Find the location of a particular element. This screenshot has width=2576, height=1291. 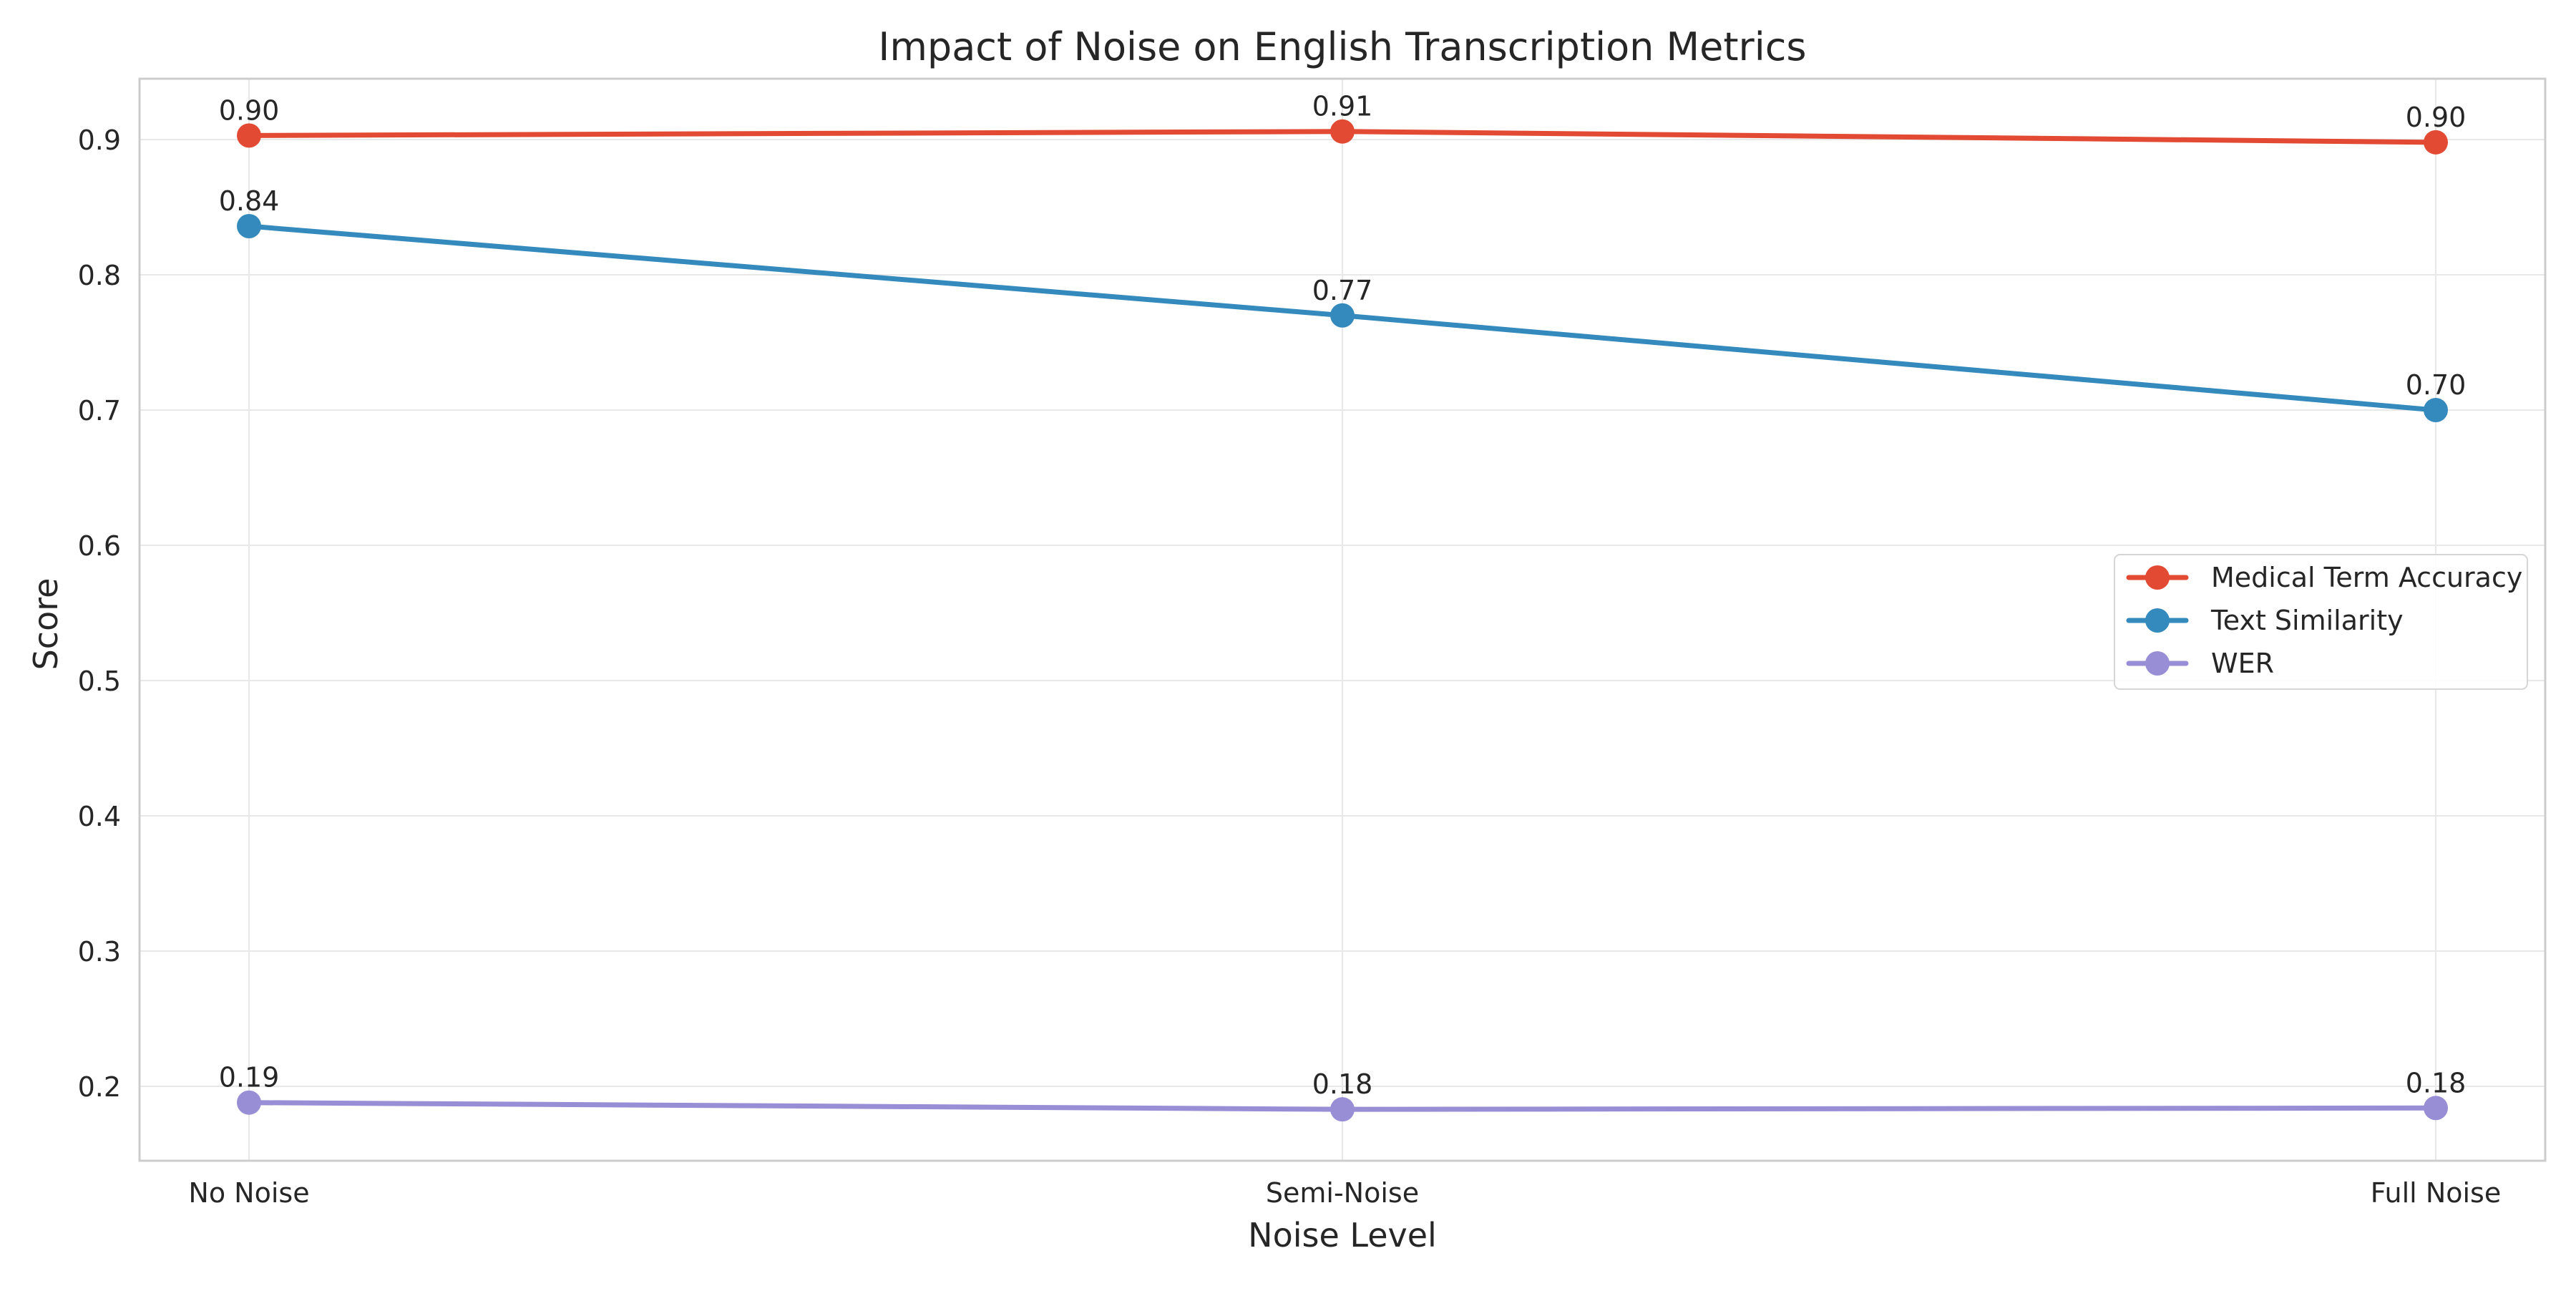

legend-entry-label: Text Similarity is located at coordinates (2307, 620).